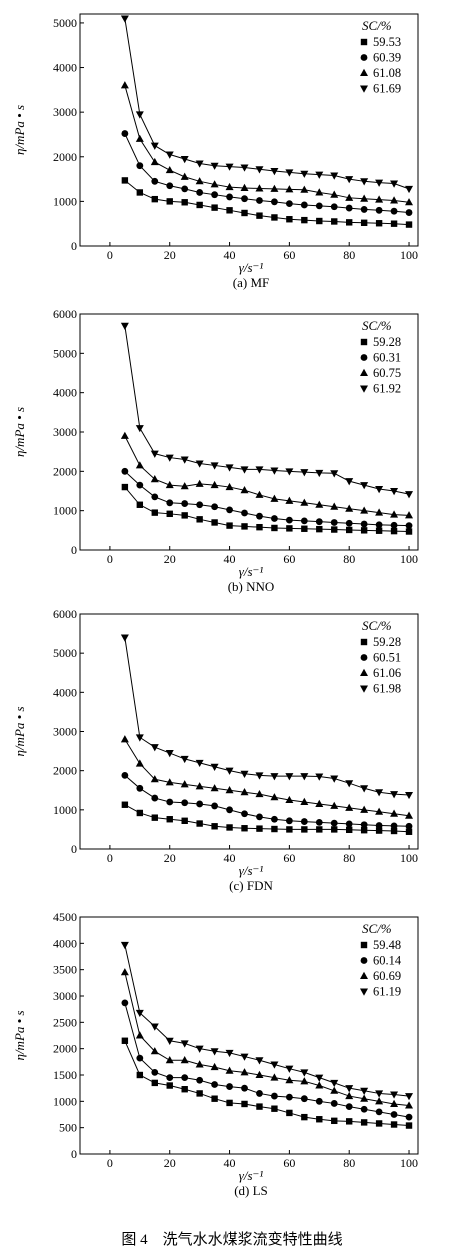  Describe the element at coordinates (65, 732) in the screenshot. I see `y-tick-label: 3000` at that location.